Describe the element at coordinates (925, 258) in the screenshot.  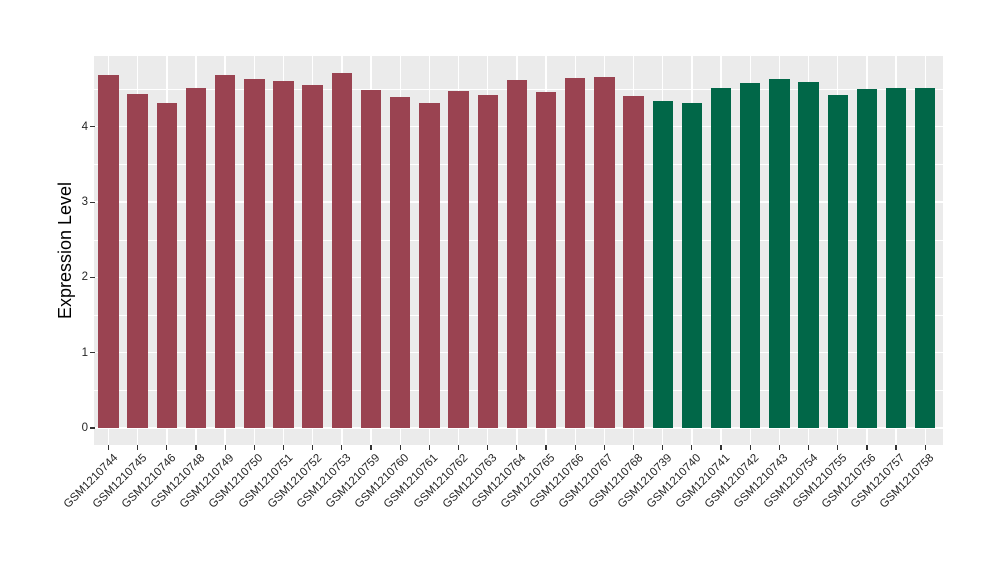
I see `bar-GSM1210758` at that location.